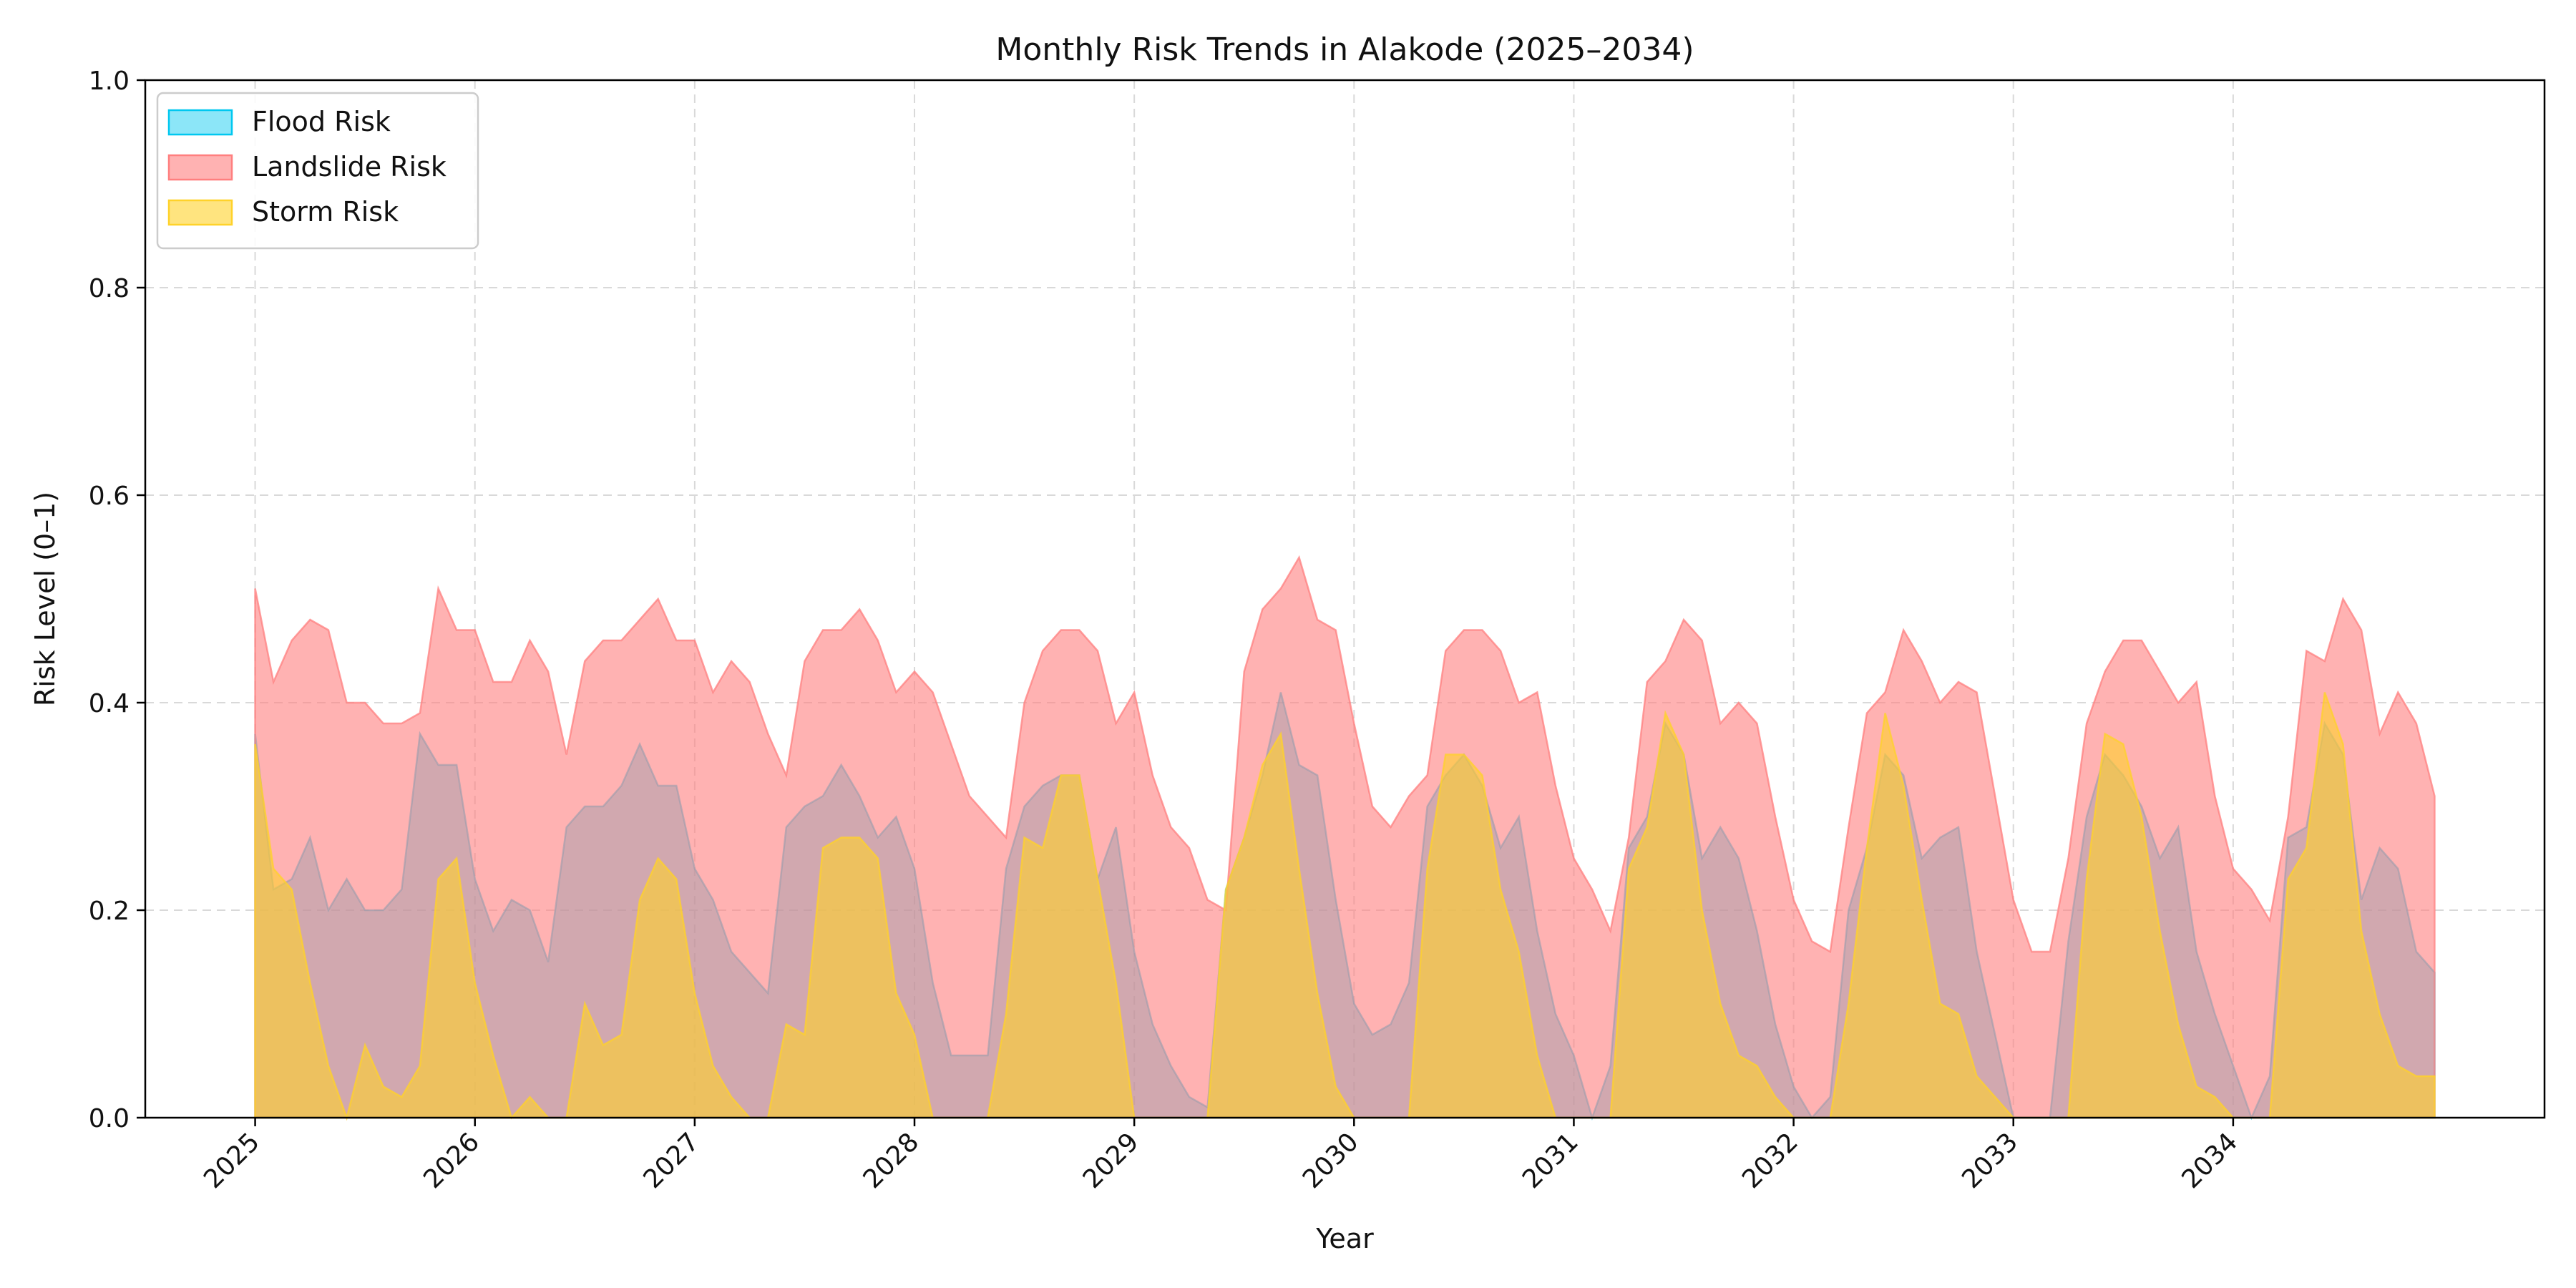 The width and height of the screenshot is (2576, 1288). Describe the element at coordinates (325, 212) in the screenshot. I see `legend-label: Storm Risk` at that location.